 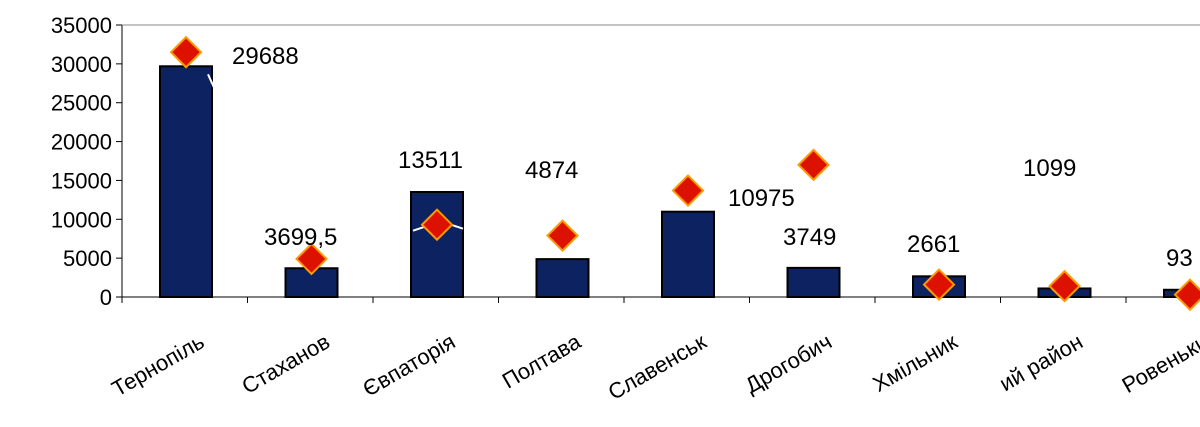 I want to click on y-tick-label: 30000, so click(x=81, y=64).